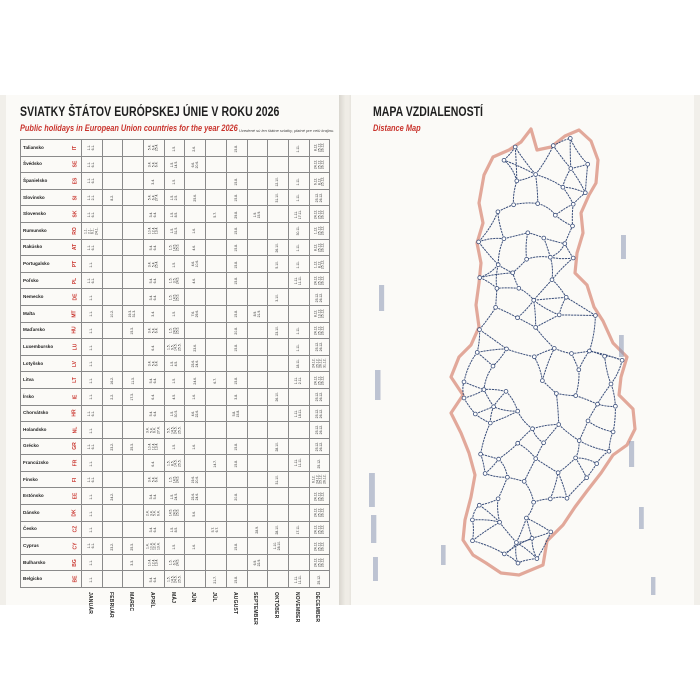 The image size is (700, 700). I want to click on holiday-cell: 26.10., so click(278, 247).